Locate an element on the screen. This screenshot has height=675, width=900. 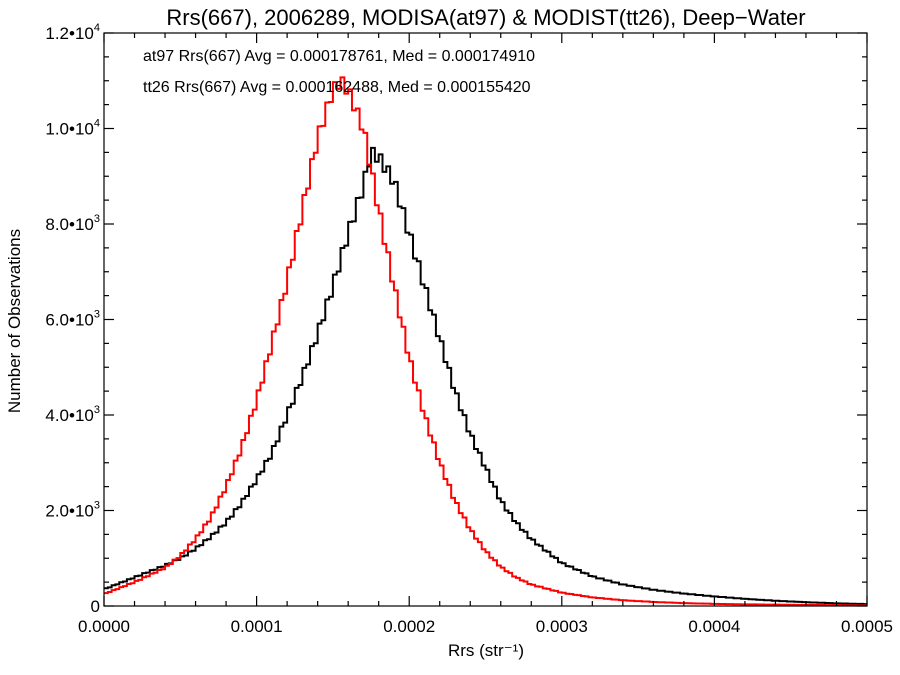
y-axis-label: Number of Observations is located at coordinates (14, 321).